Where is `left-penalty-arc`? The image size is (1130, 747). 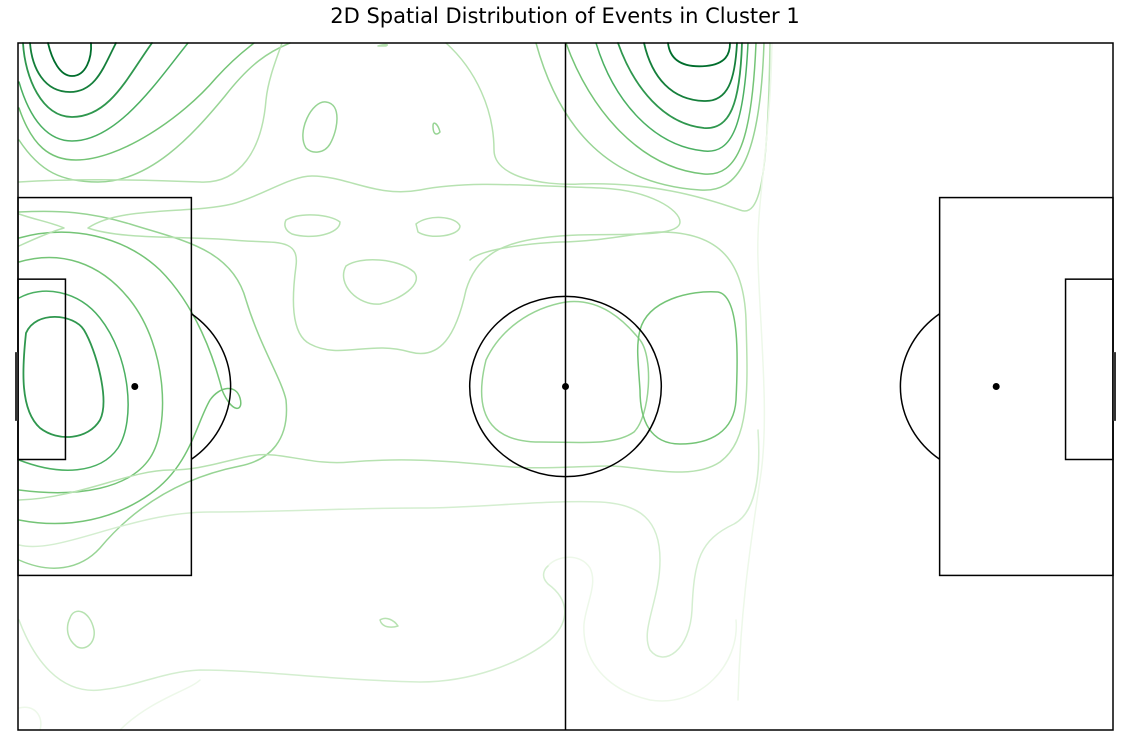
left-penalty-arc is located at coordinates (211, 386).